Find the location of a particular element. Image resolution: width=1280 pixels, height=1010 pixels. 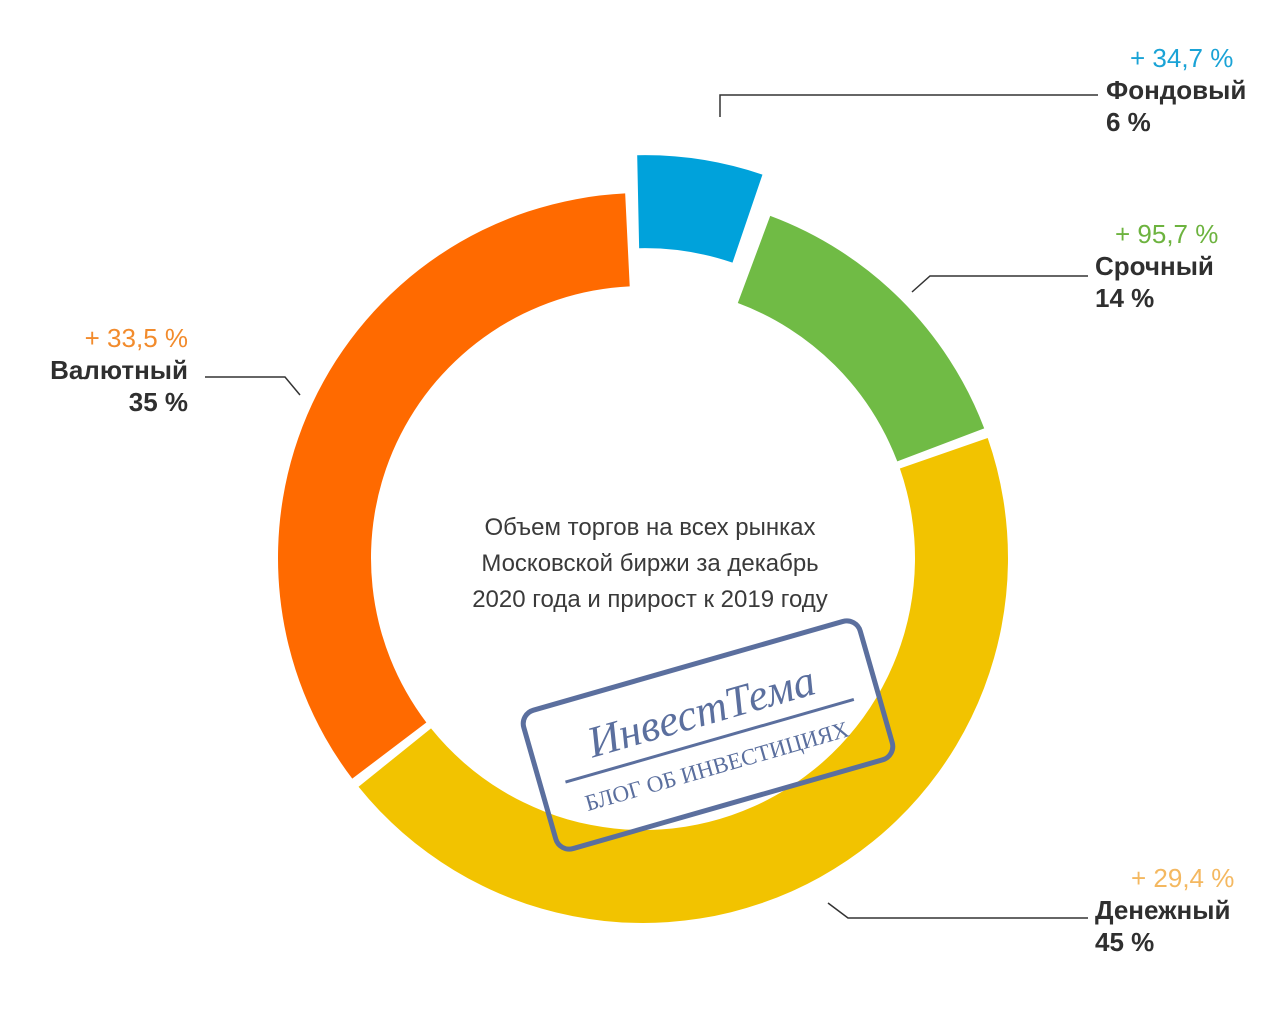

label-valyutnyi: + 33,5 % Валютный 35 % is located at coordinates (109, 370).